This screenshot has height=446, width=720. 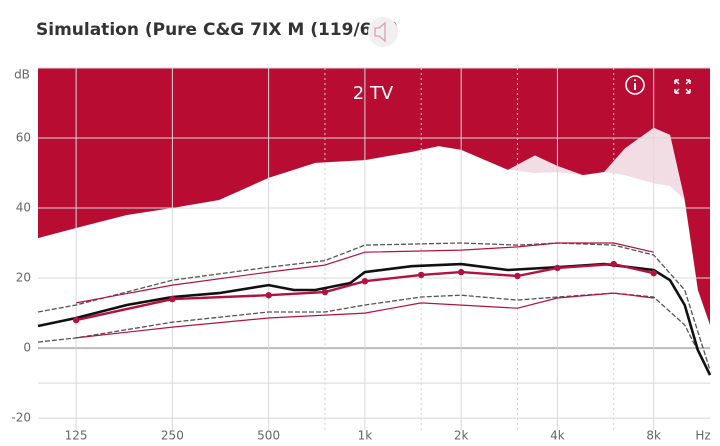 I want to click on x-tick-label: 125, so click(x=76, y=436).